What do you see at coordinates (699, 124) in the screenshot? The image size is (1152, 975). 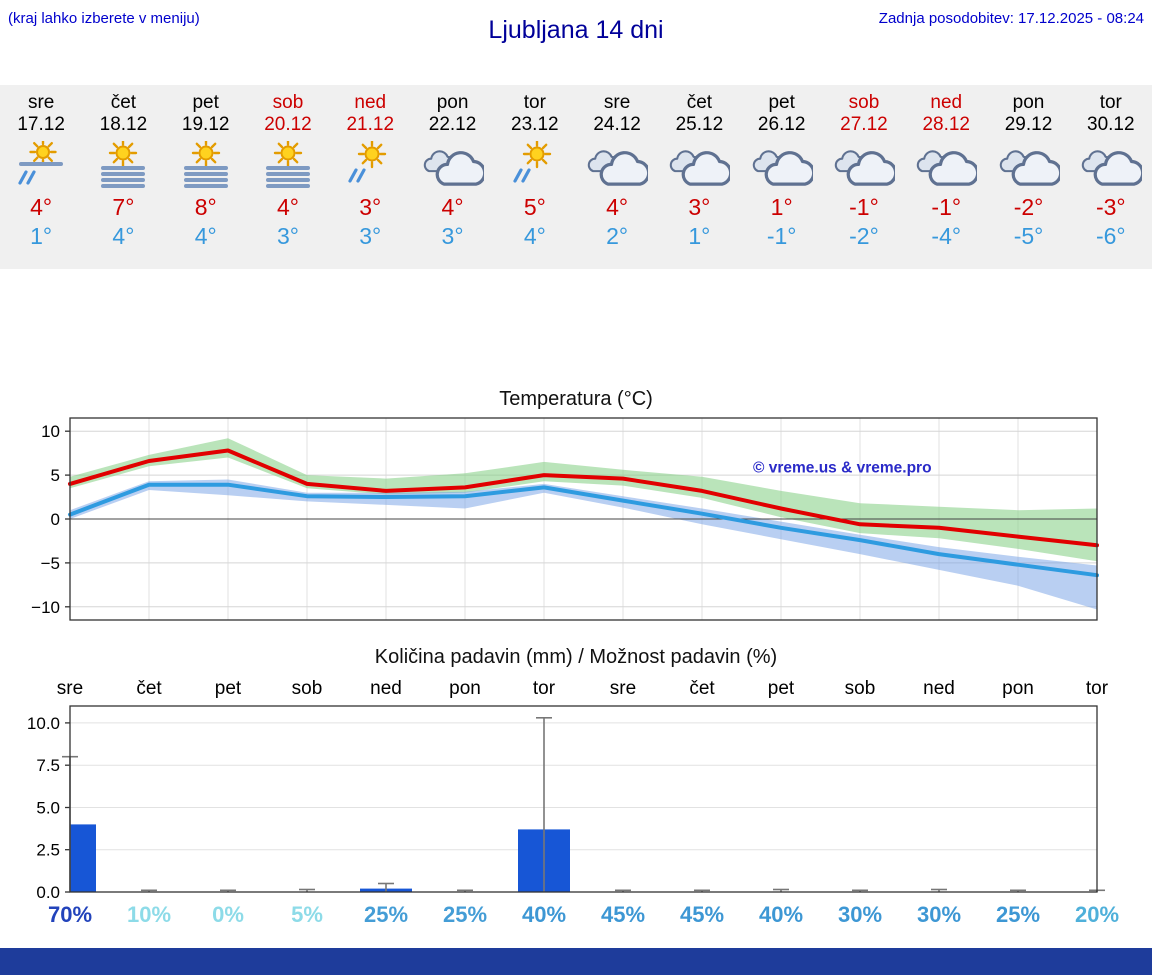 I see `day-date: 25.12` at bounding box center [699, 124].